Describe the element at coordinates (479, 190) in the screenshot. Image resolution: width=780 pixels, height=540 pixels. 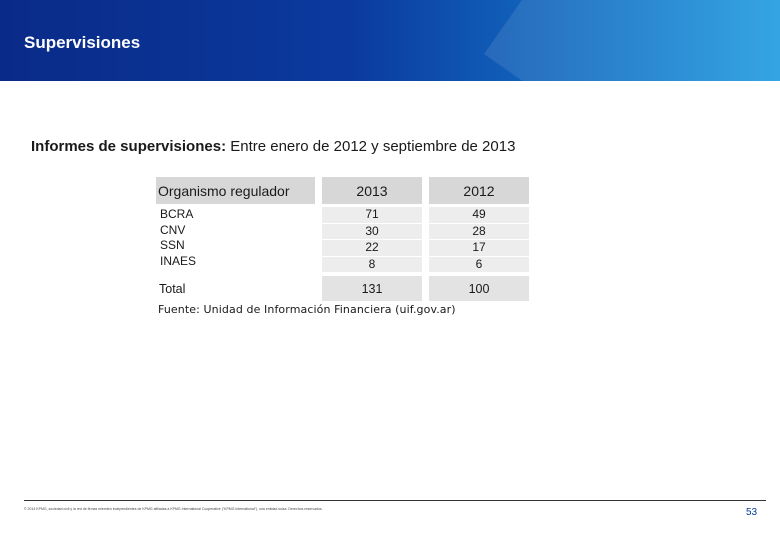
I see `header-2012: 2012` at that location.